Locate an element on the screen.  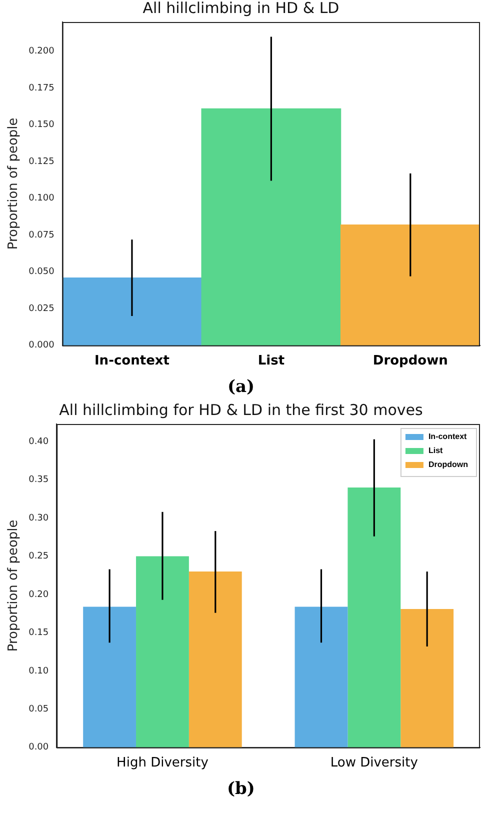
legend-label: List is located at coordinates (436, 451).